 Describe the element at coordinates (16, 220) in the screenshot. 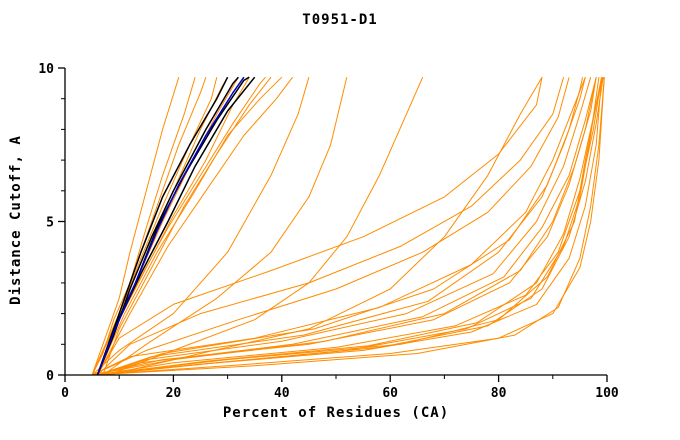

I see `y-axis-label: Distance Cutoff, A` at that location.